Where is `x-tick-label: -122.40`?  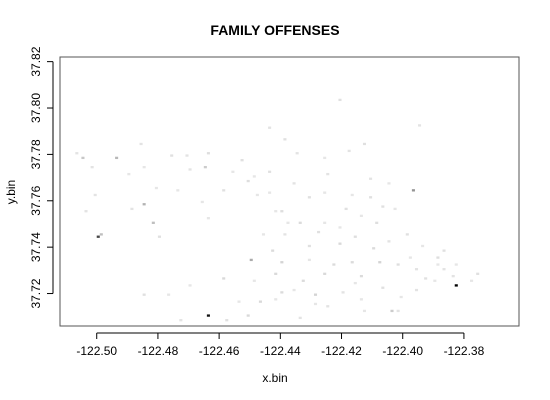
x-tick-label: -122.40 is located at coordinates (402, 351).